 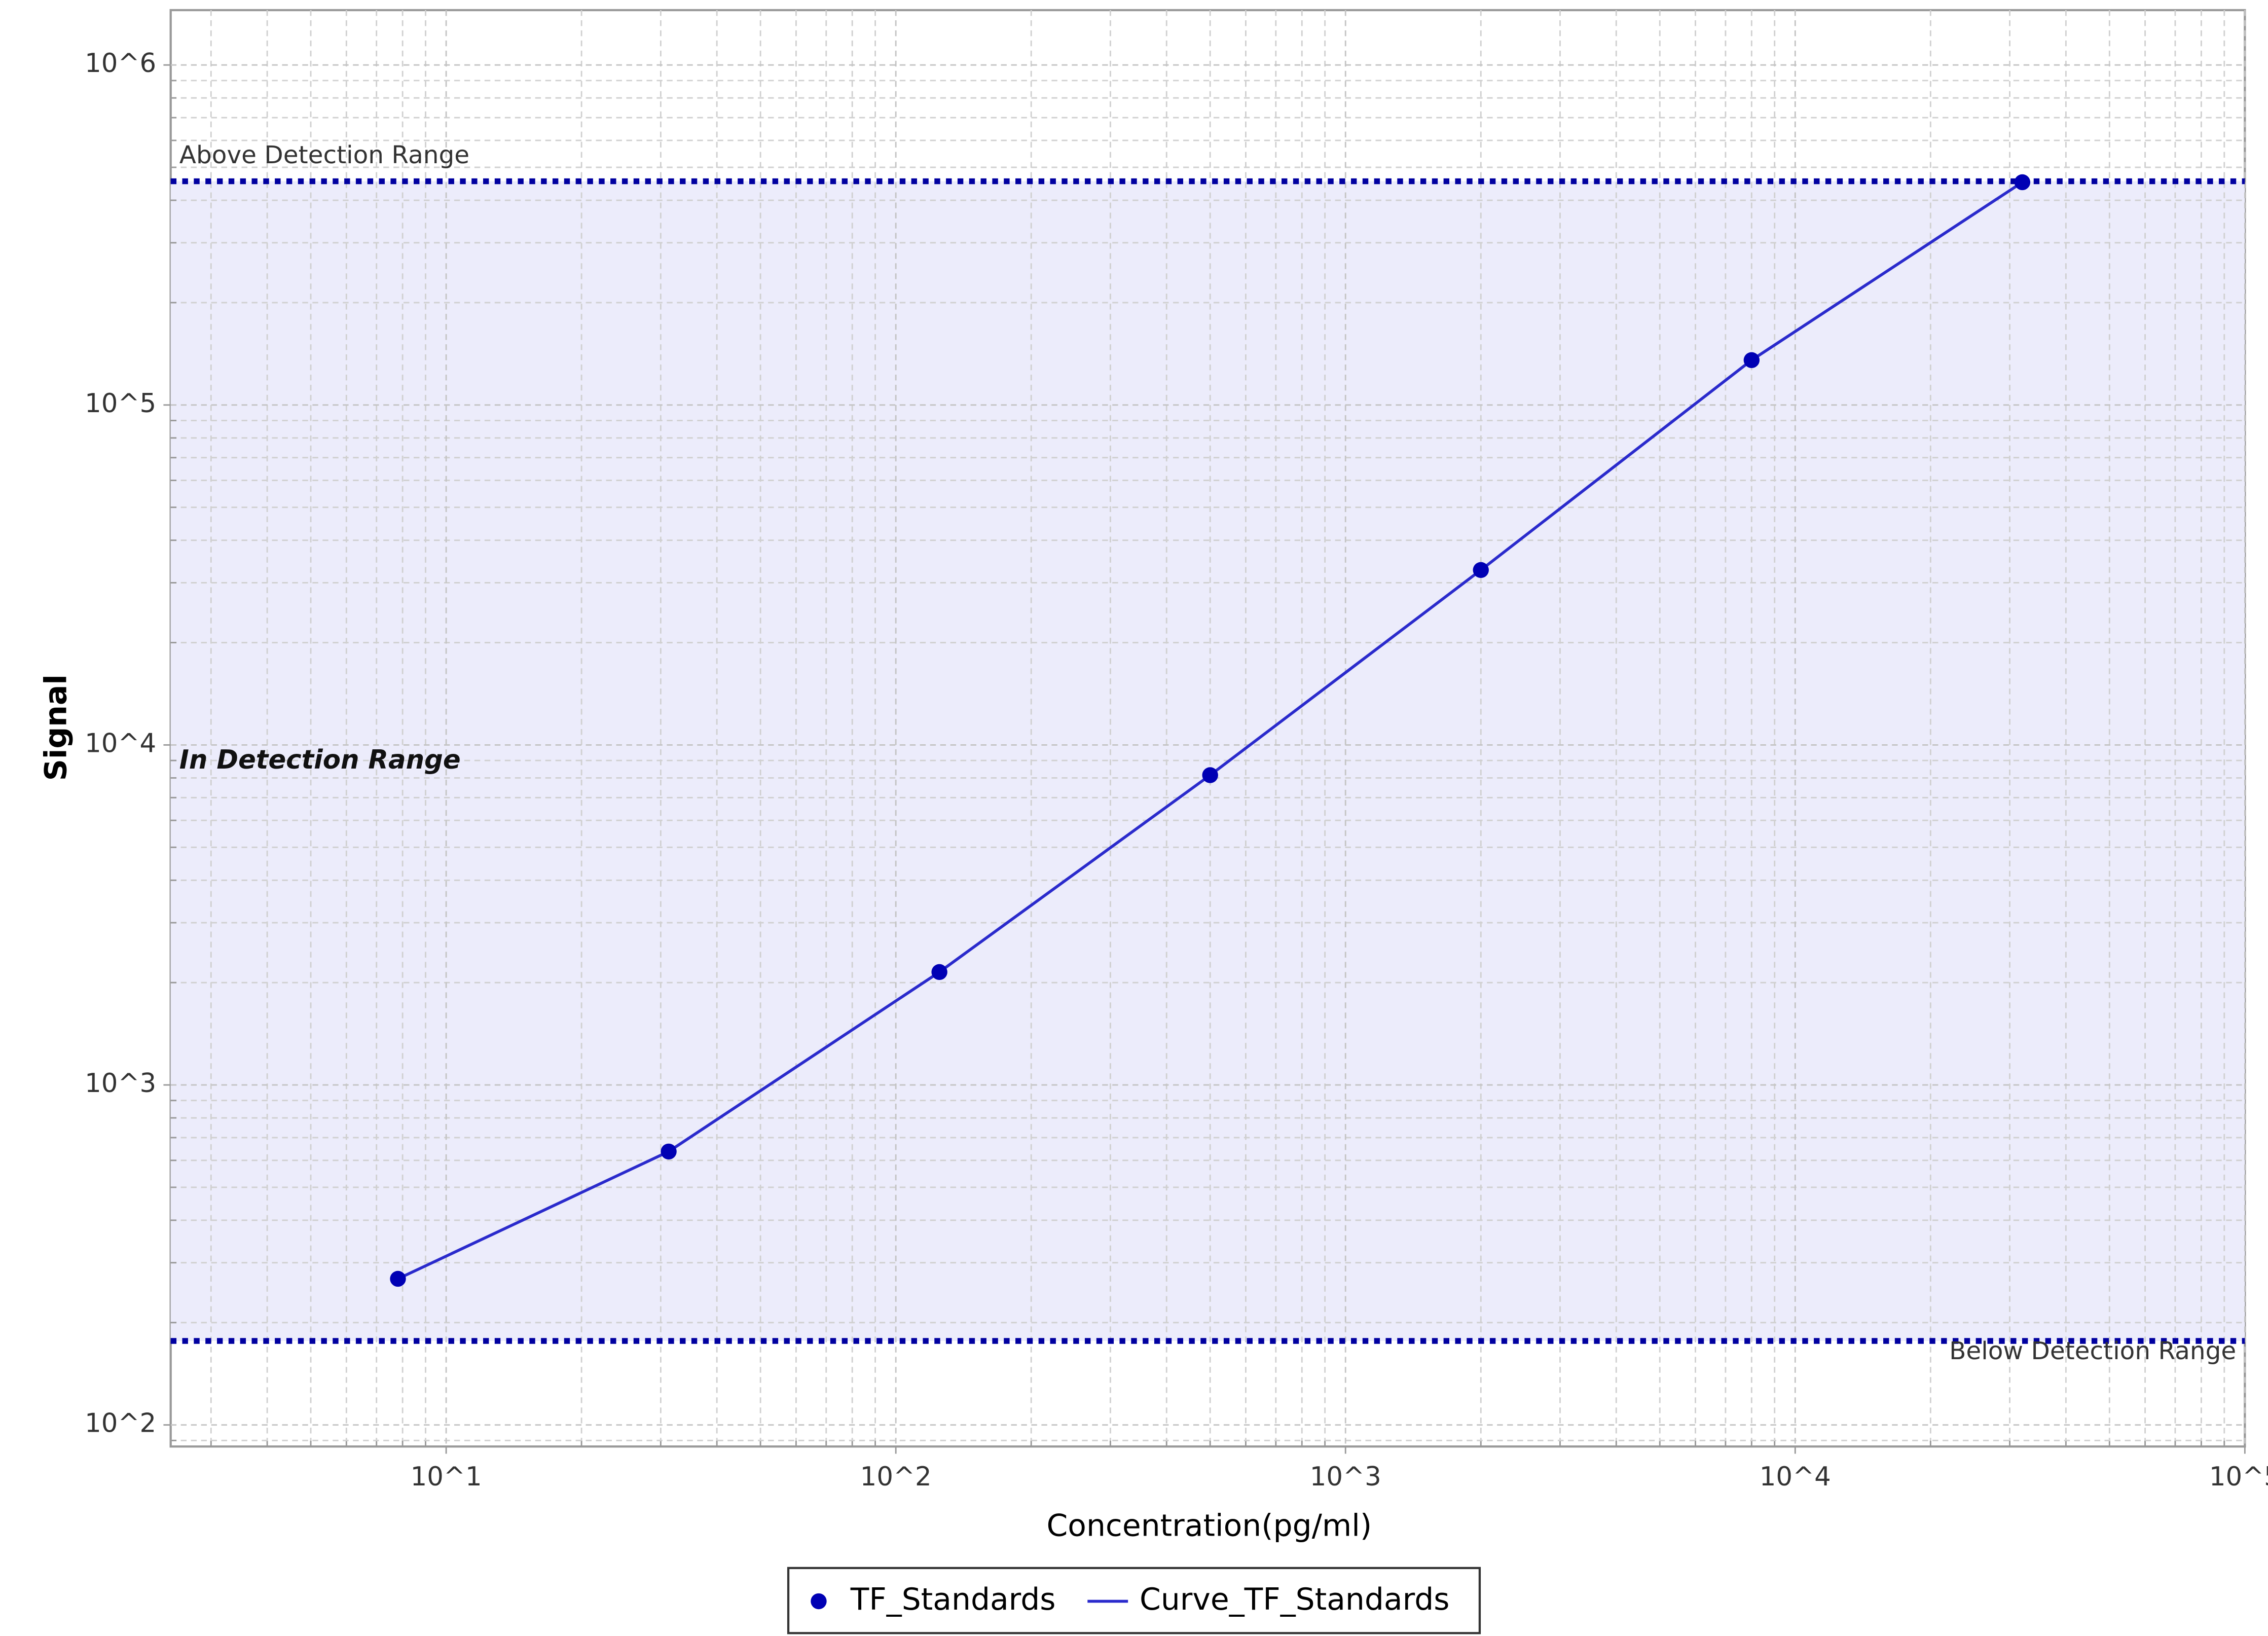 What do you see at coordinates (446, 1477) in the screenshot?
I see `x-tick-label: 10^1` at bounding box center [446, 1477].